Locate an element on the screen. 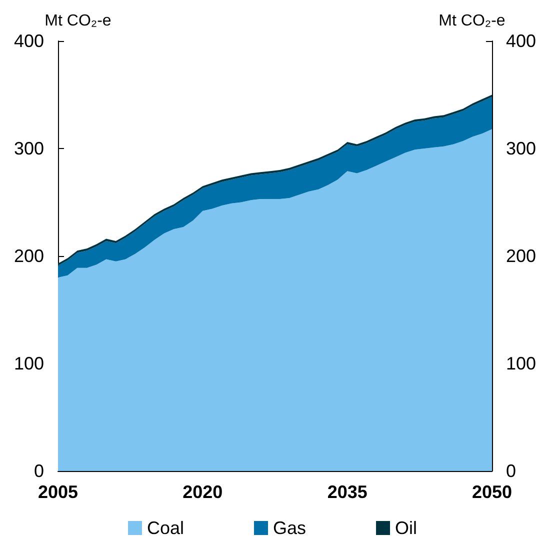 The height and width of the screenshot is (544, 545). legend-label: Coal is located at coordinates (165, 528).